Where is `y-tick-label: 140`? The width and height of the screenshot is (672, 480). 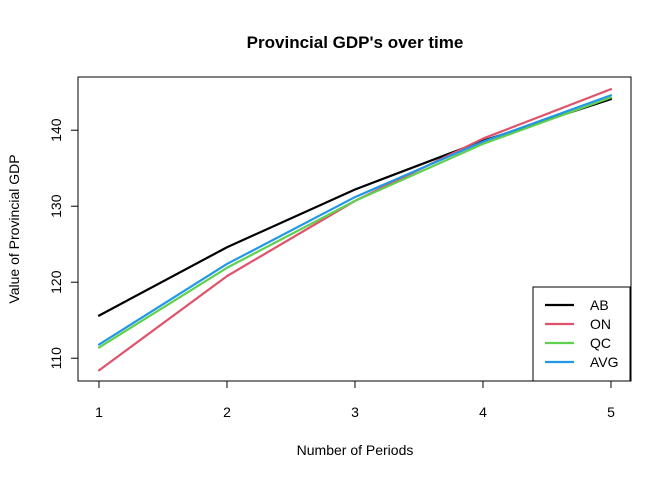
y-tick-label: 140 is located at coordinates (56, 130).